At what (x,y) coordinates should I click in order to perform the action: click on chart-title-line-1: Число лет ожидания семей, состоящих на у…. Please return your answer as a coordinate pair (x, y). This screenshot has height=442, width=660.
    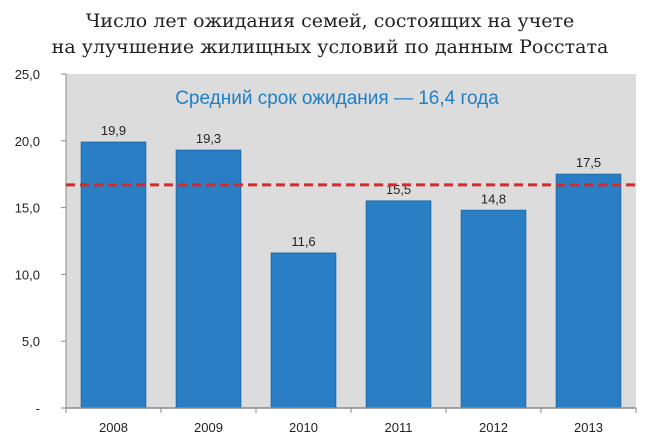
    Looking at the image, I should click on (330, 21).